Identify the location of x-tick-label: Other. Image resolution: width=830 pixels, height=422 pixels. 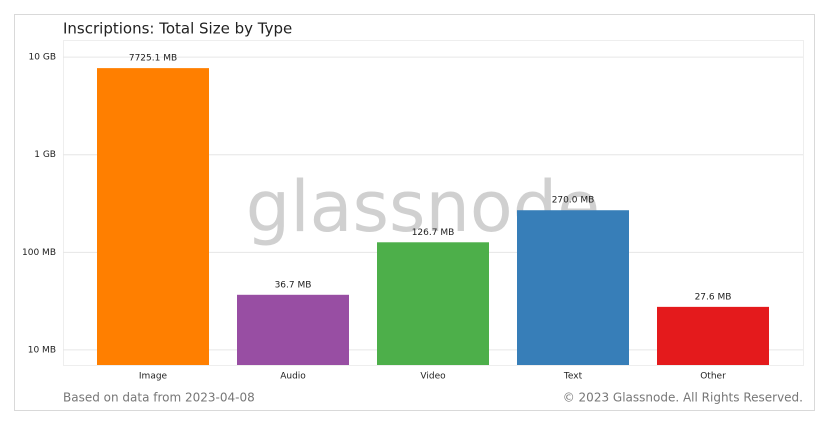
(713, 377).